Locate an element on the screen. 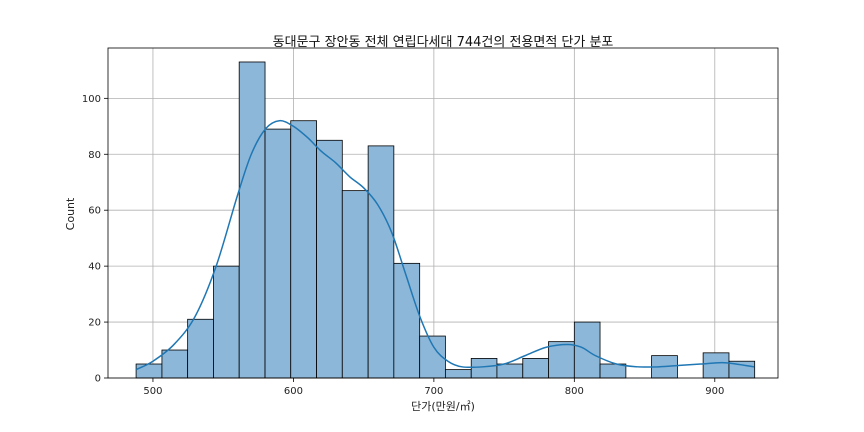 This screenshot has width=864, height=432. x-tick-label: 500 is located at coordinates (152, 391).